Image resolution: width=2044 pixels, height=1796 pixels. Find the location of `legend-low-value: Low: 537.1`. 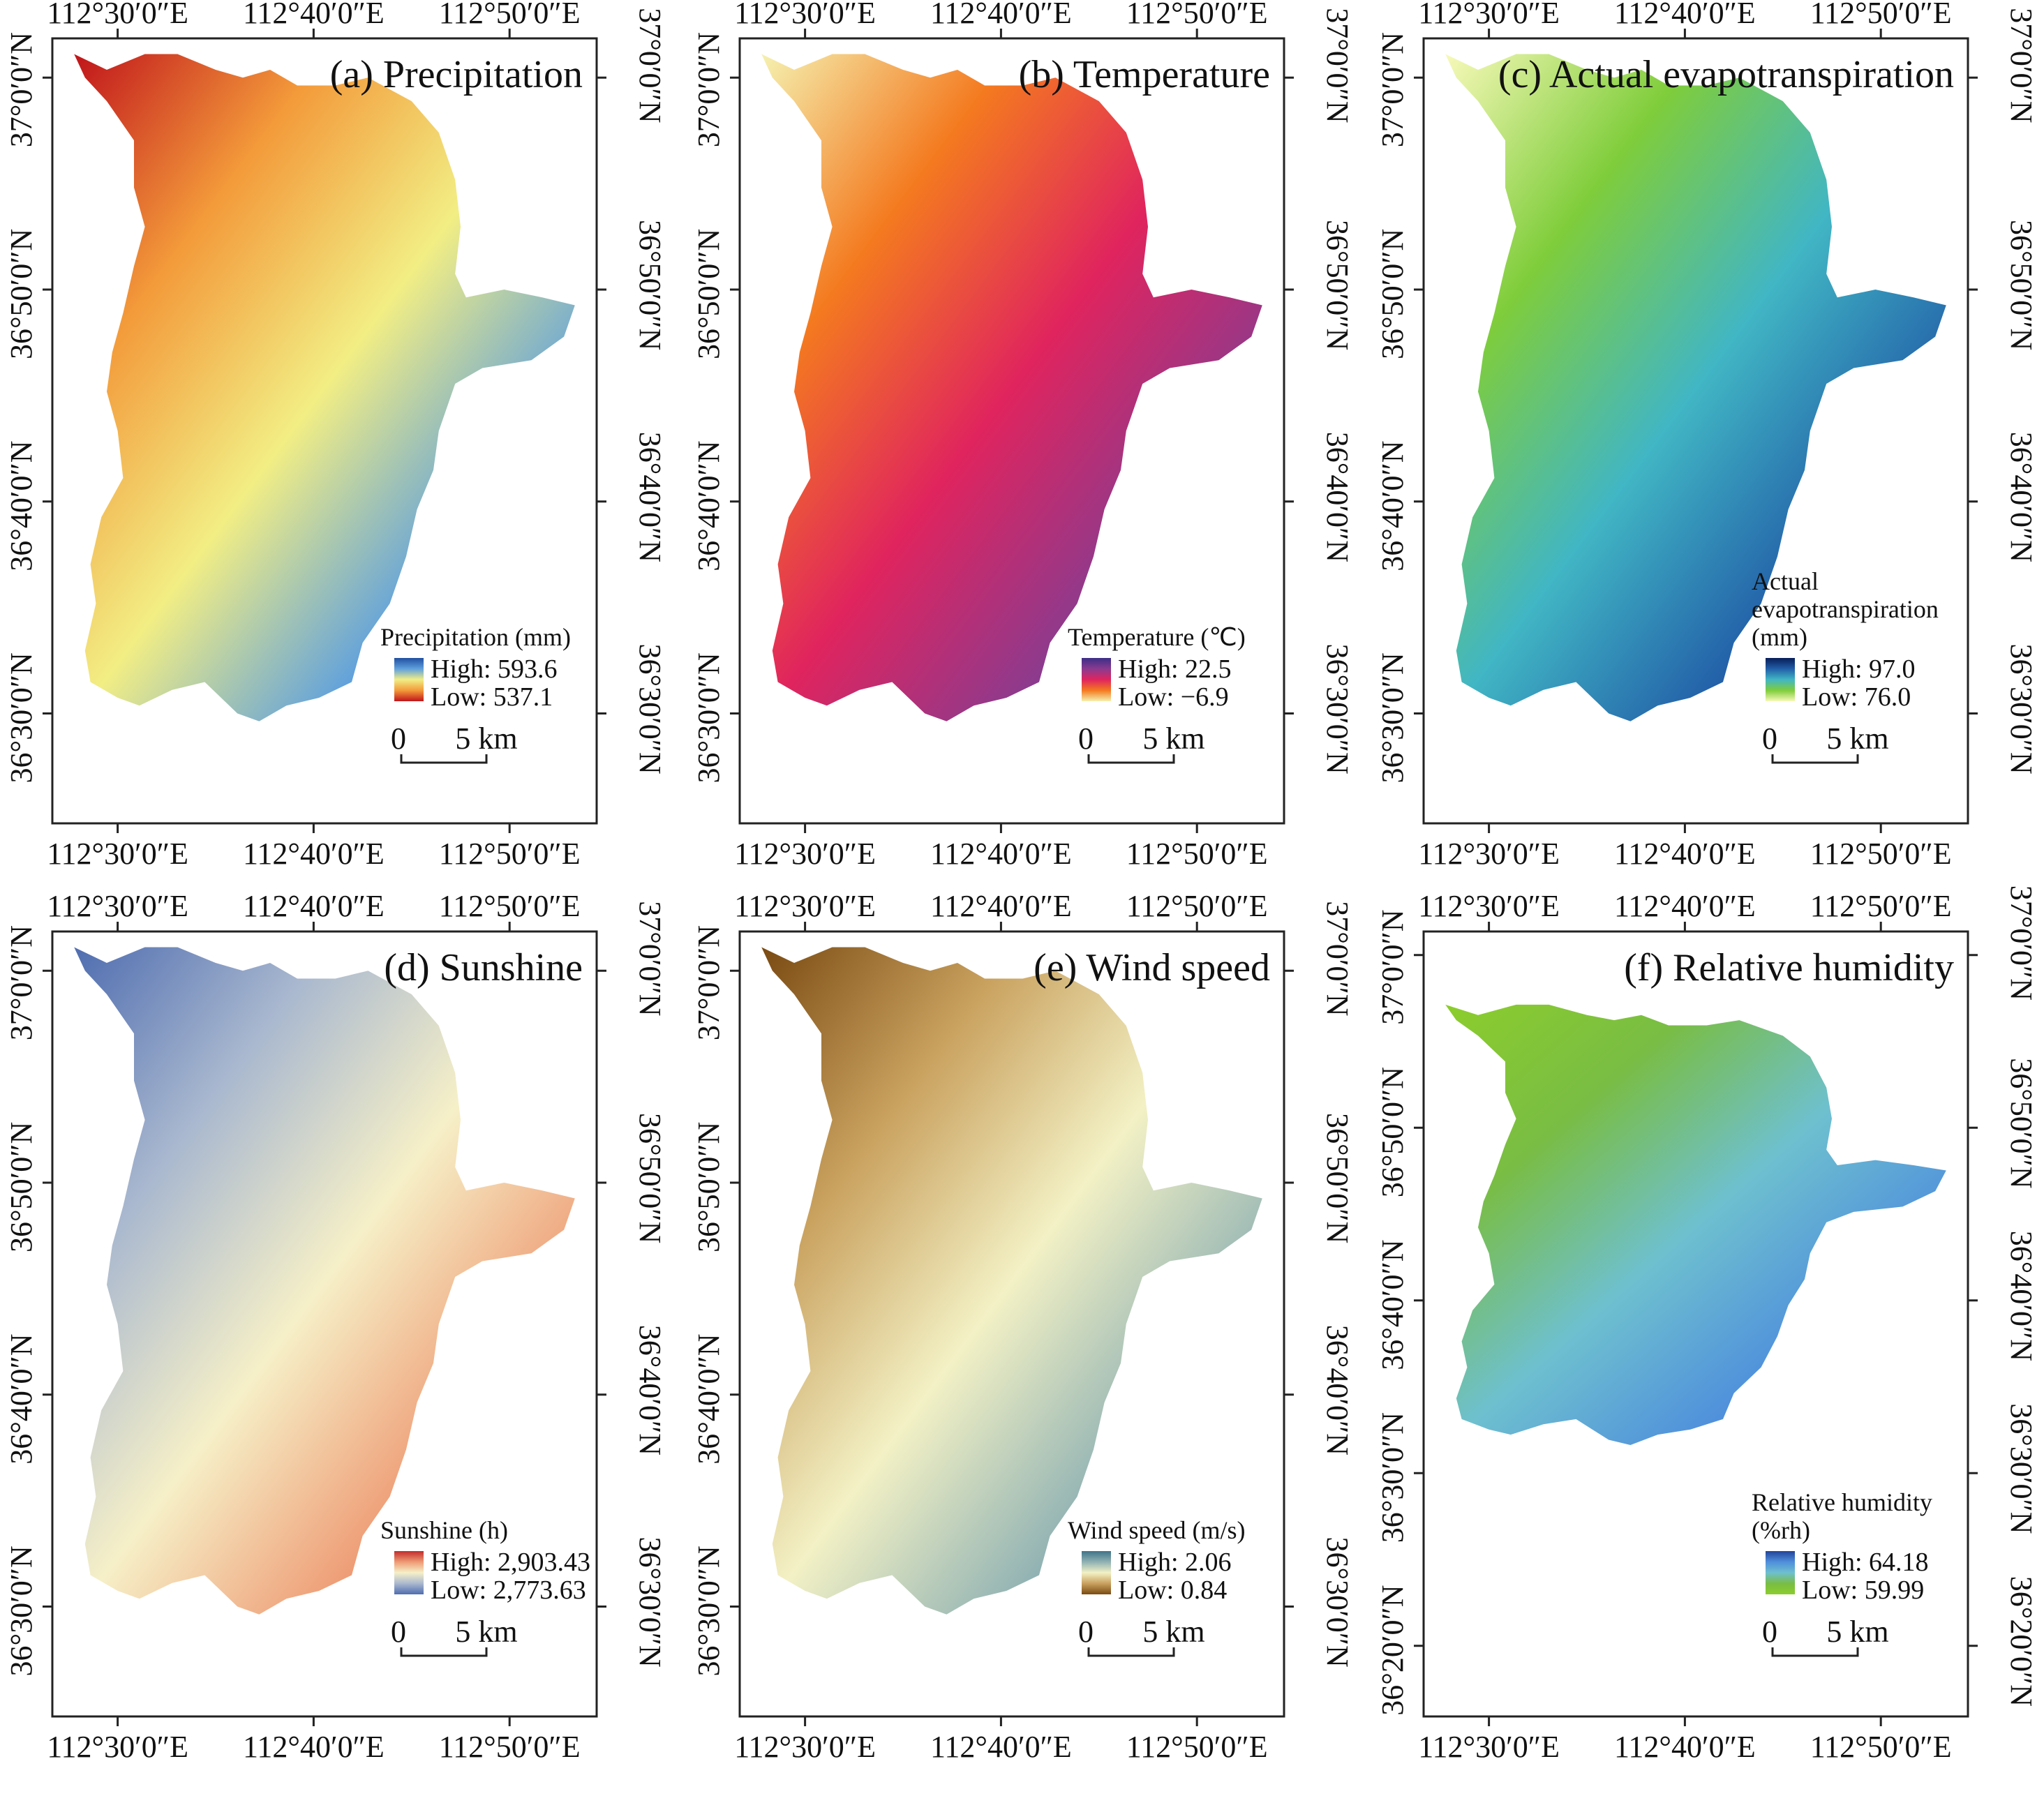

legend-low-value: Low: 537.1 is located at coordinates (492, 697).